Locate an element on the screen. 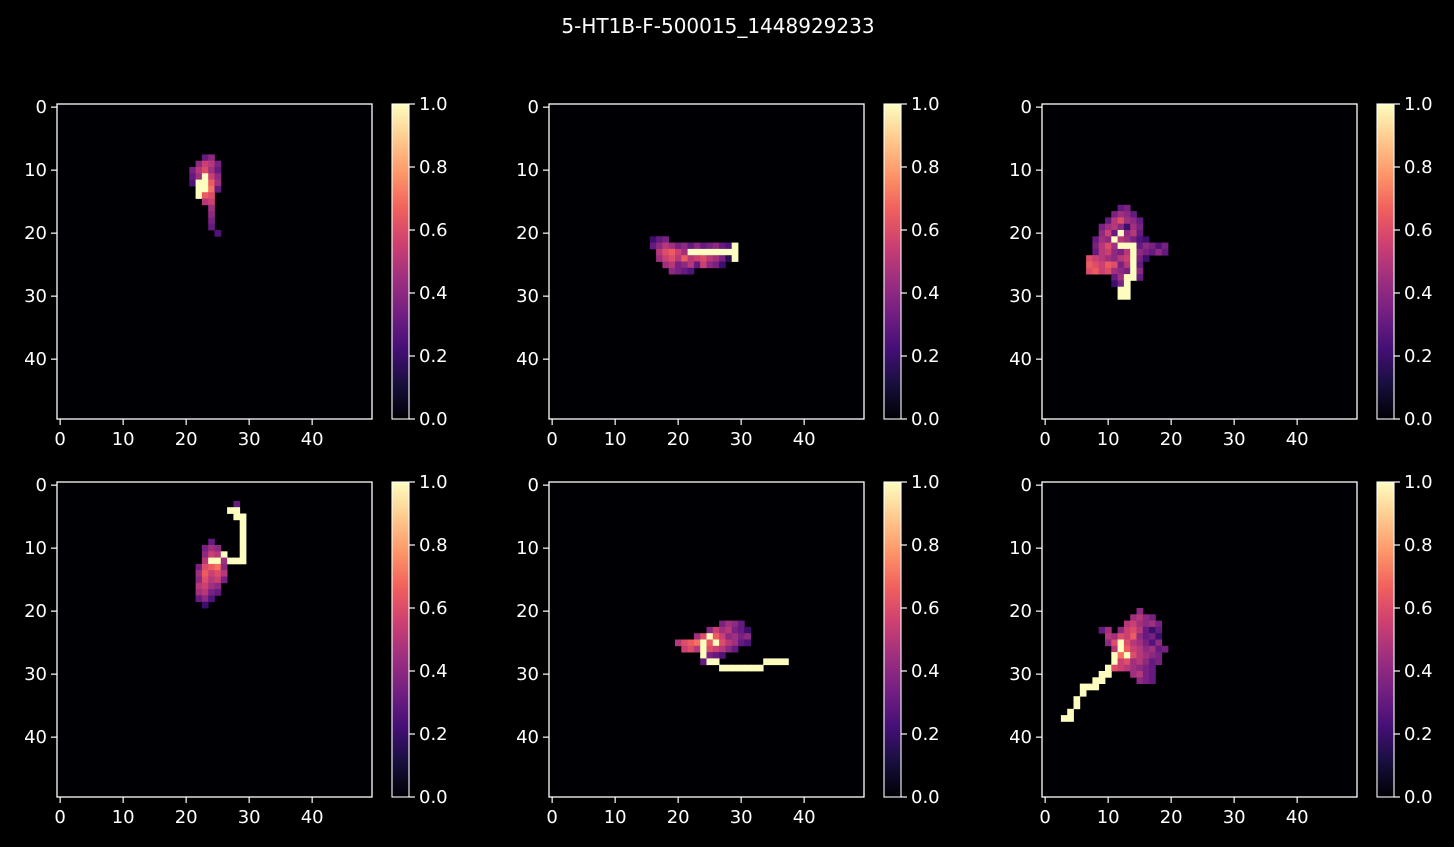  colorbar-tick-label: 0.2 is located at coordinates (433, 734).